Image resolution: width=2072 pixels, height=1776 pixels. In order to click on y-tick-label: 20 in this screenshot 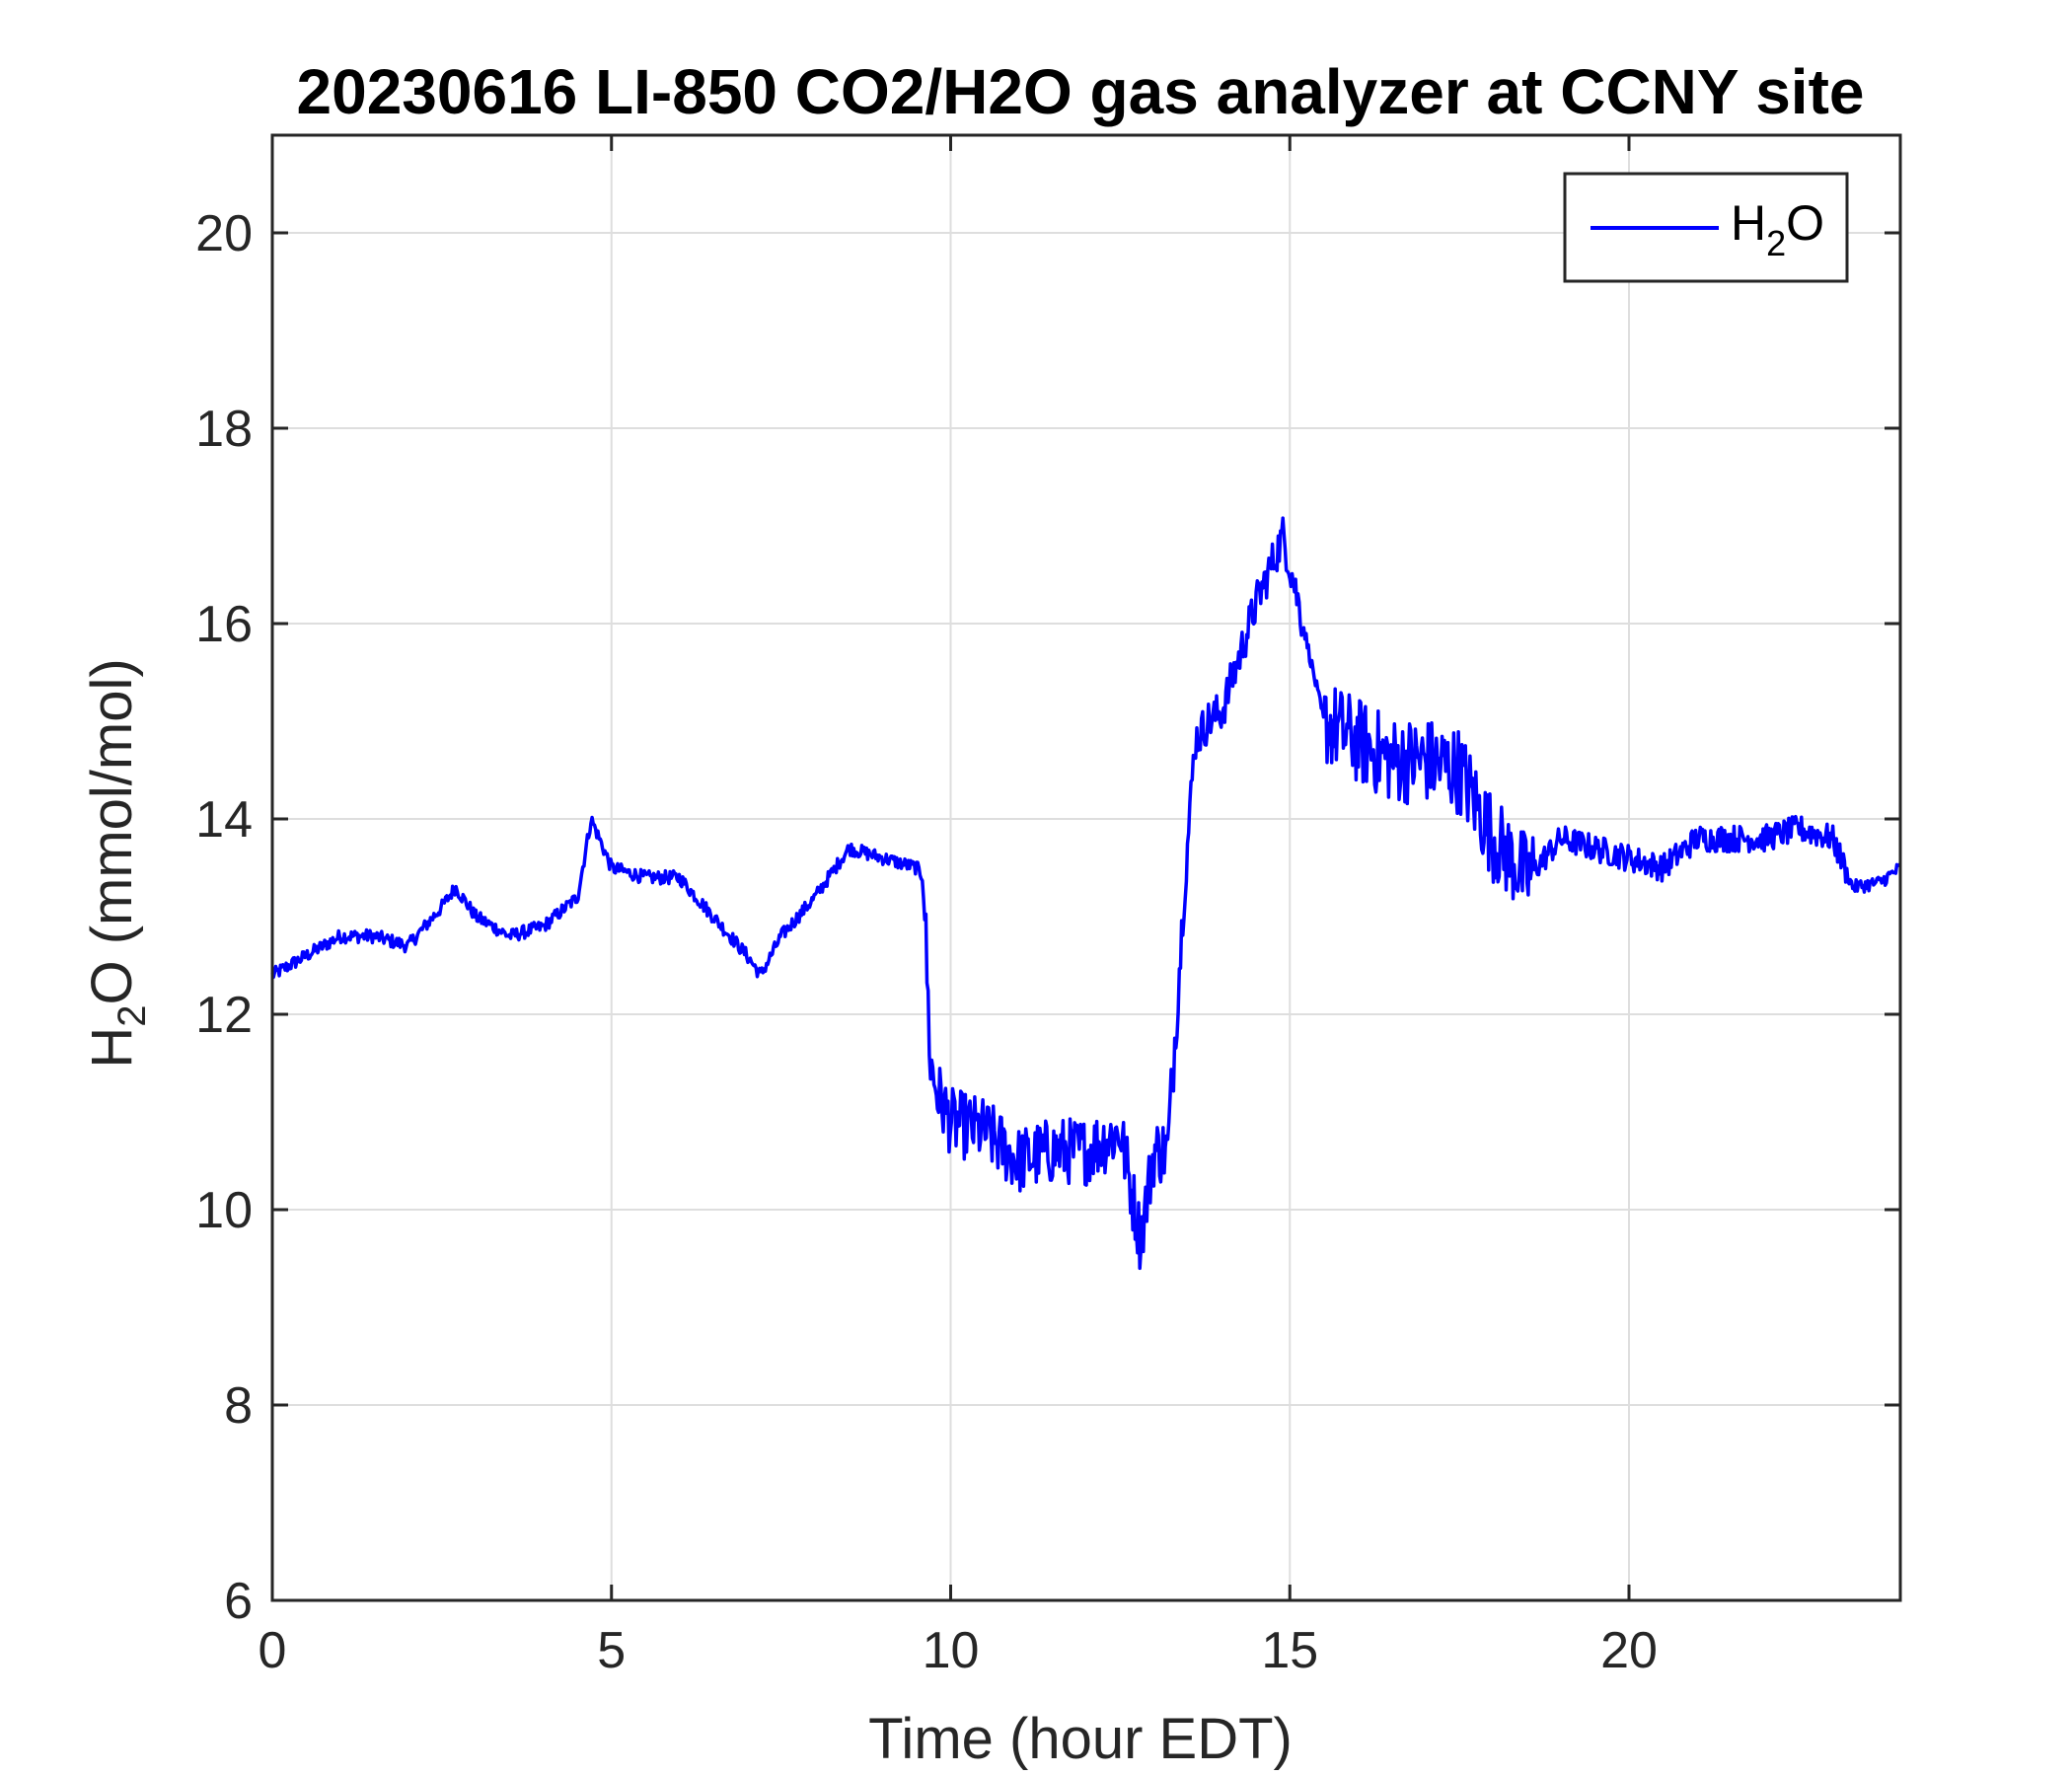, I will do `click(224, 234)`.